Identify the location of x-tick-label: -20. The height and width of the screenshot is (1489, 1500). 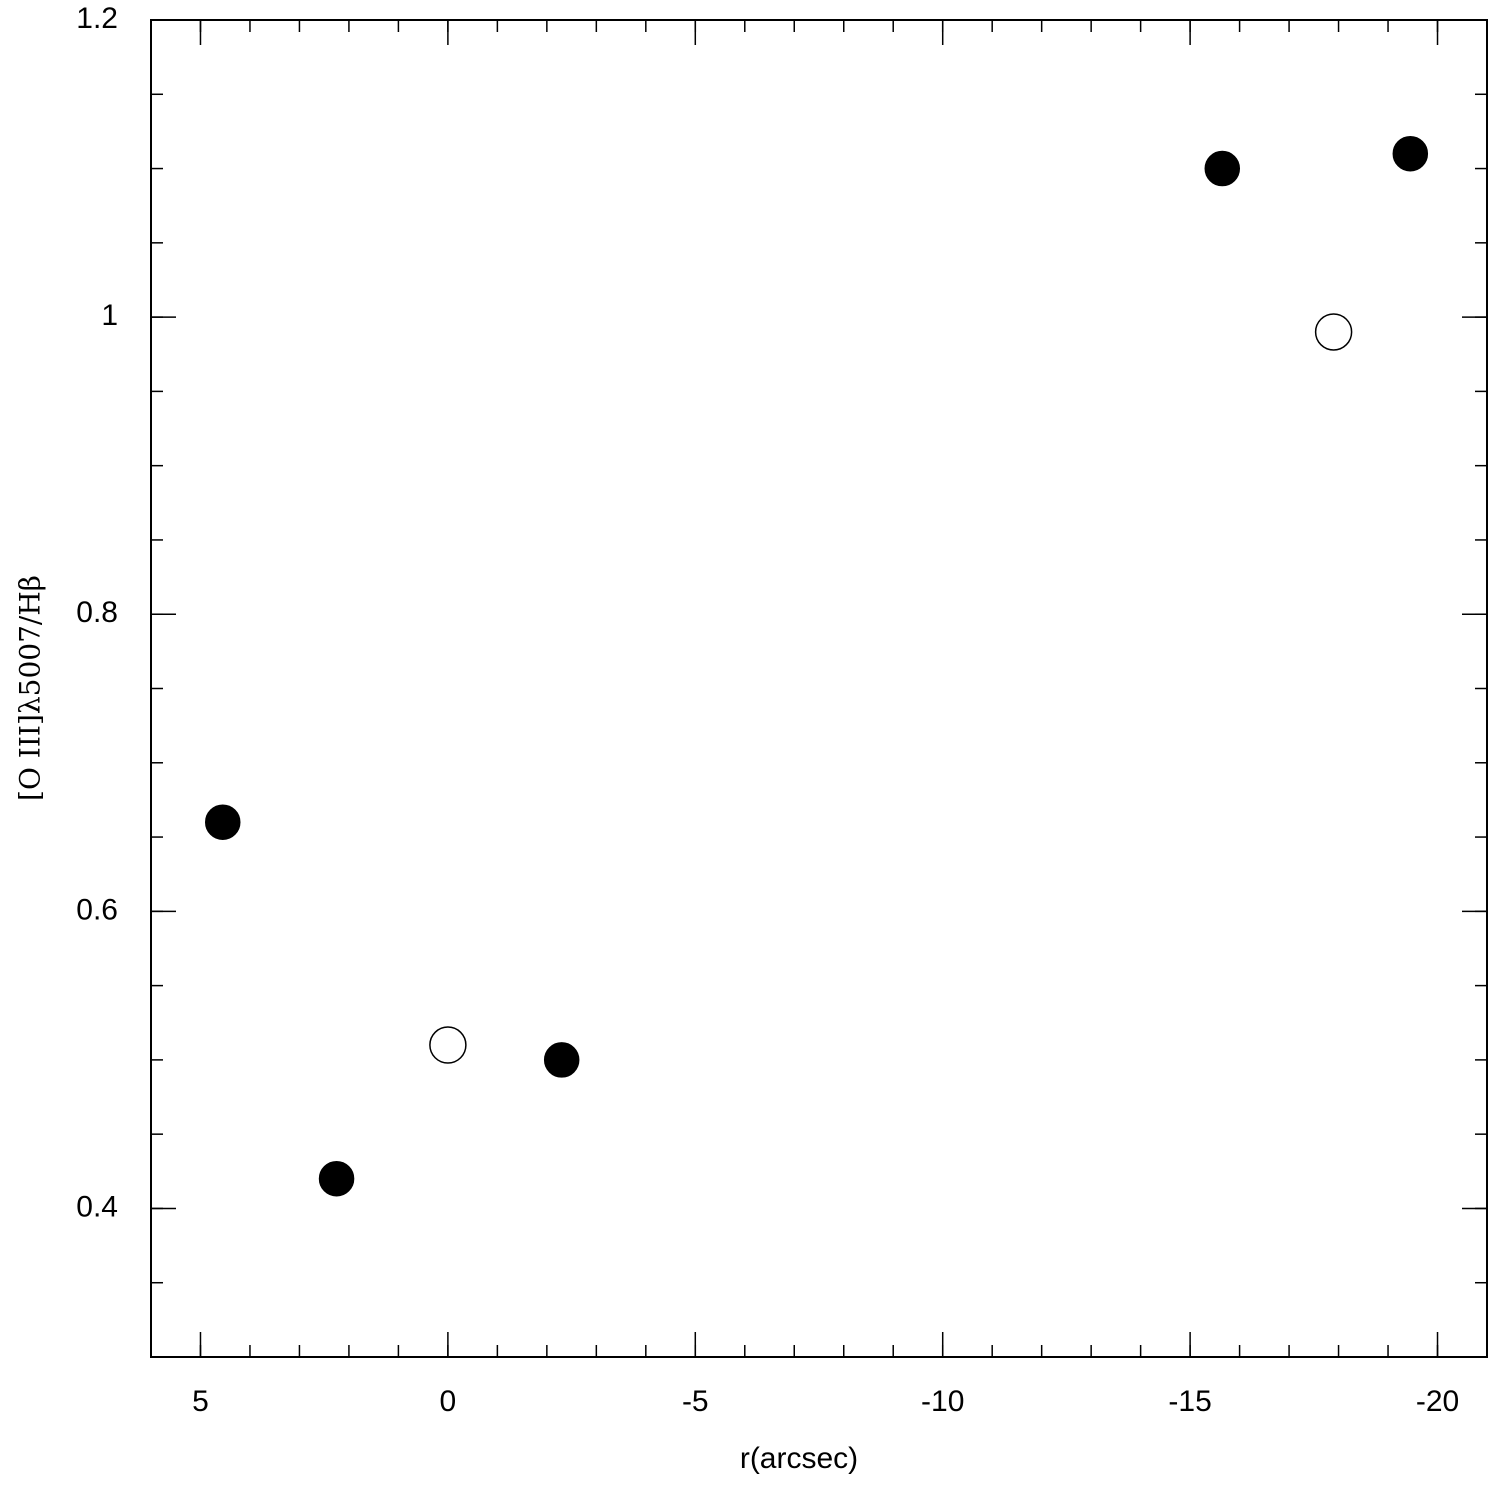
(1437, 1401).